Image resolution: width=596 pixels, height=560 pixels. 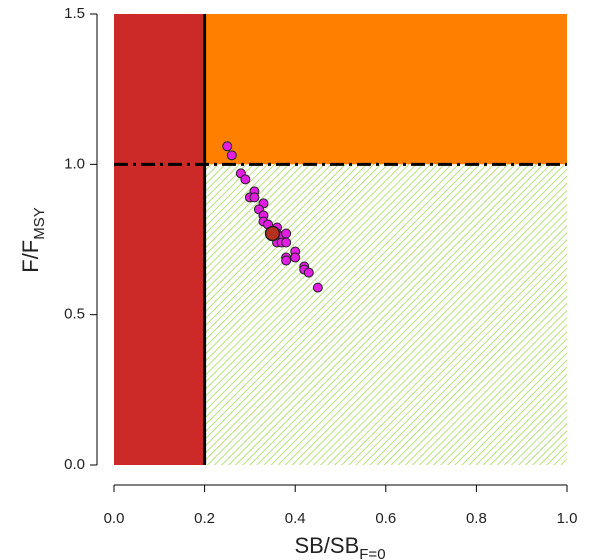 I want to click on y-title-main: F/F, so click(x=30, y=256).